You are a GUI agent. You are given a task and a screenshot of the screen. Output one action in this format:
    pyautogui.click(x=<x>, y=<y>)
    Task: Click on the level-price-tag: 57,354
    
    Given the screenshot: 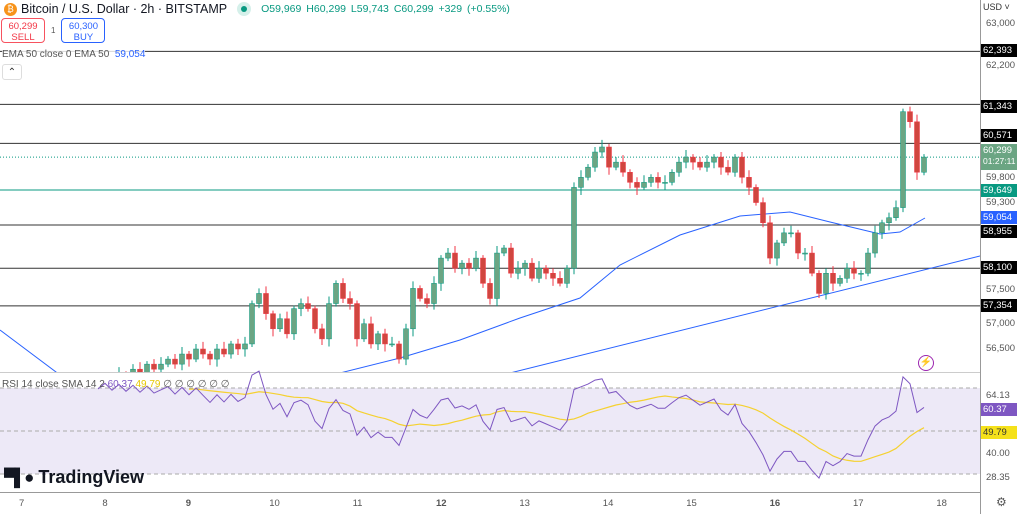 What is the action you would take?
    pyautogui.click(x=999, y=305)
    